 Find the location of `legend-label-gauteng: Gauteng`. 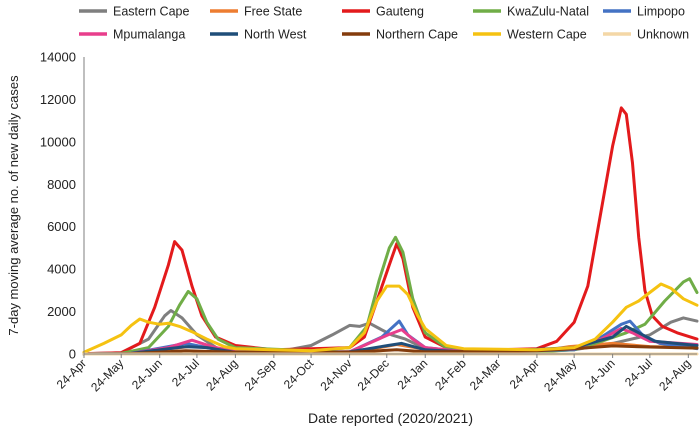

legend-label-gauteng: Gauteng is located at coordinates (400, 12).